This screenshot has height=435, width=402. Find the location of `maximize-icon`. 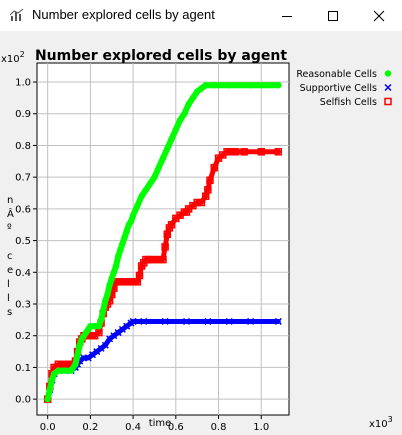

maximize-icon is located at coordinates (333, 16).